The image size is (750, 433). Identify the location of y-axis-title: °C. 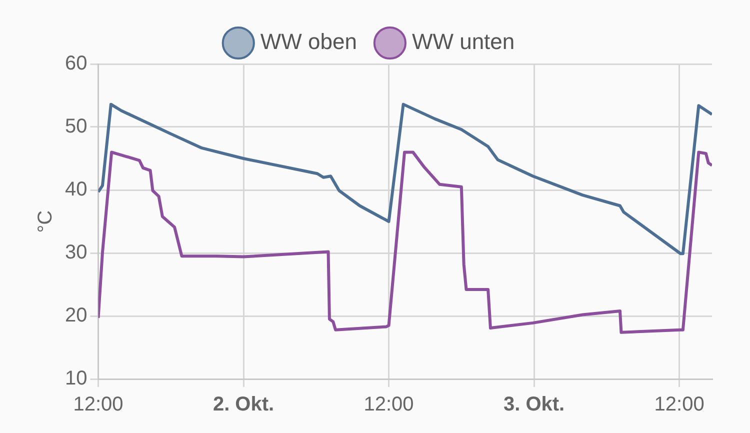
(45, 221).